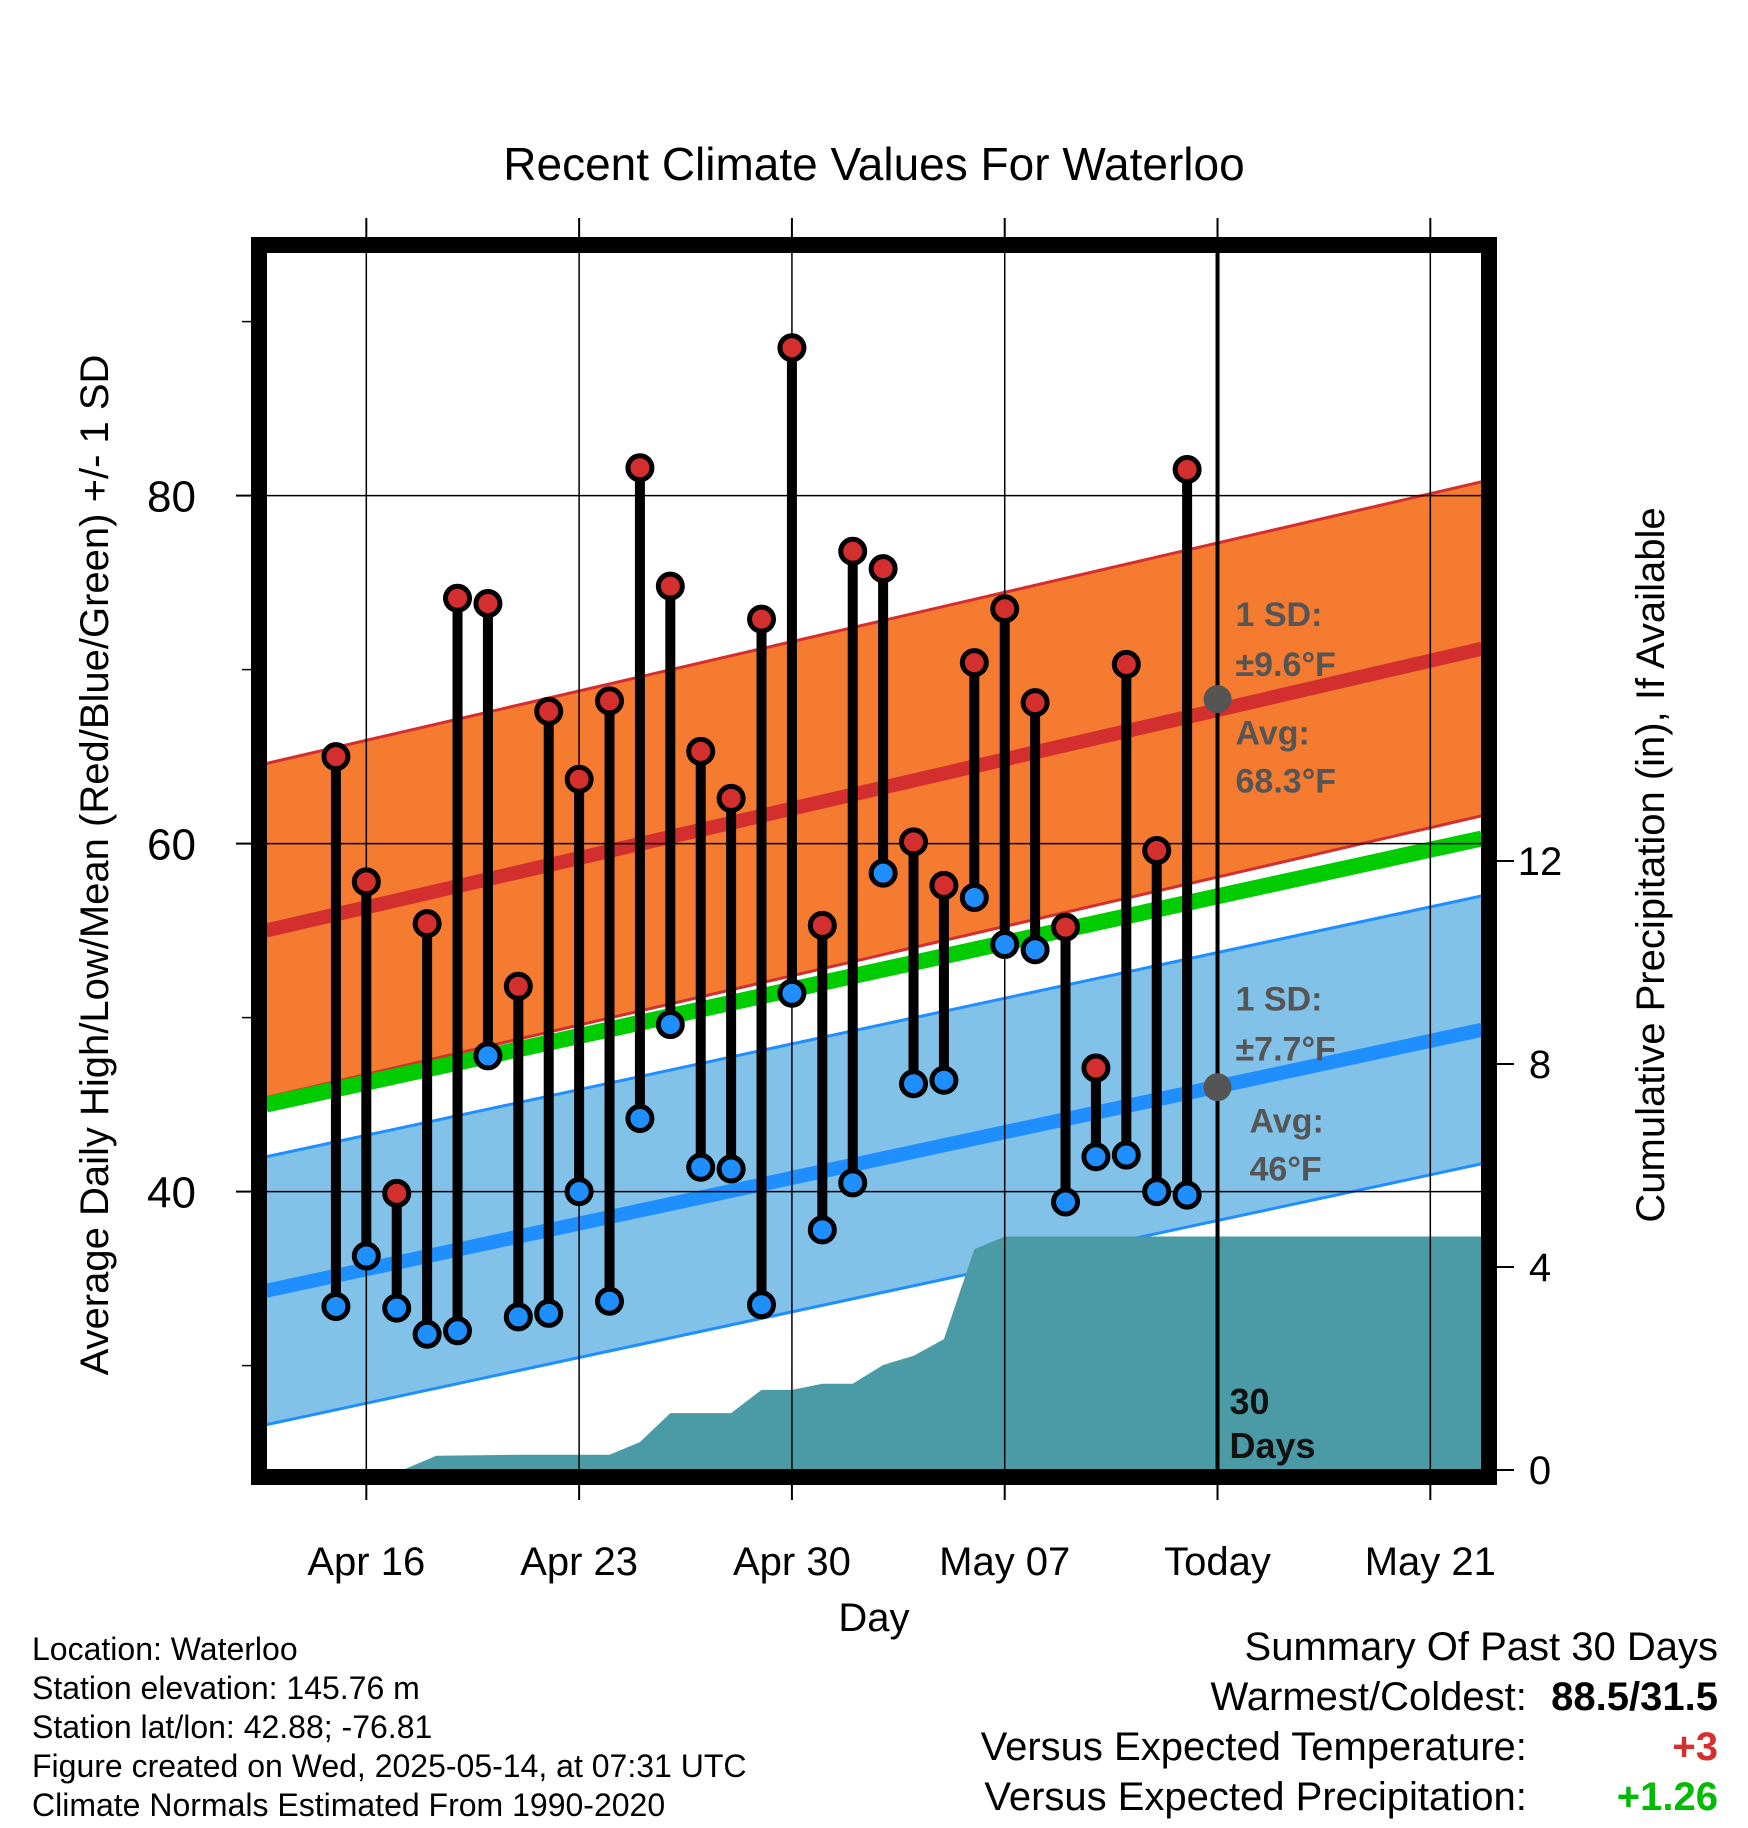  I want to click on low-lower-edge, so click(874, 1294).